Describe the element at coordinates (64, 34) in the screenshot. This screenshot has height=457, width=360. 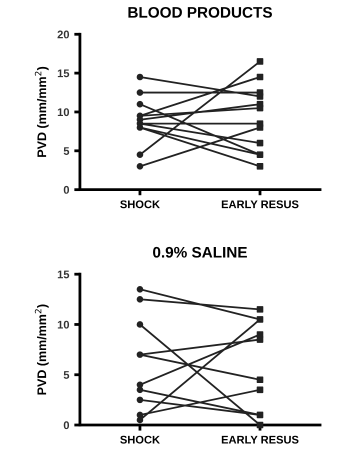
I see `y-tick-label: 20` at that location.